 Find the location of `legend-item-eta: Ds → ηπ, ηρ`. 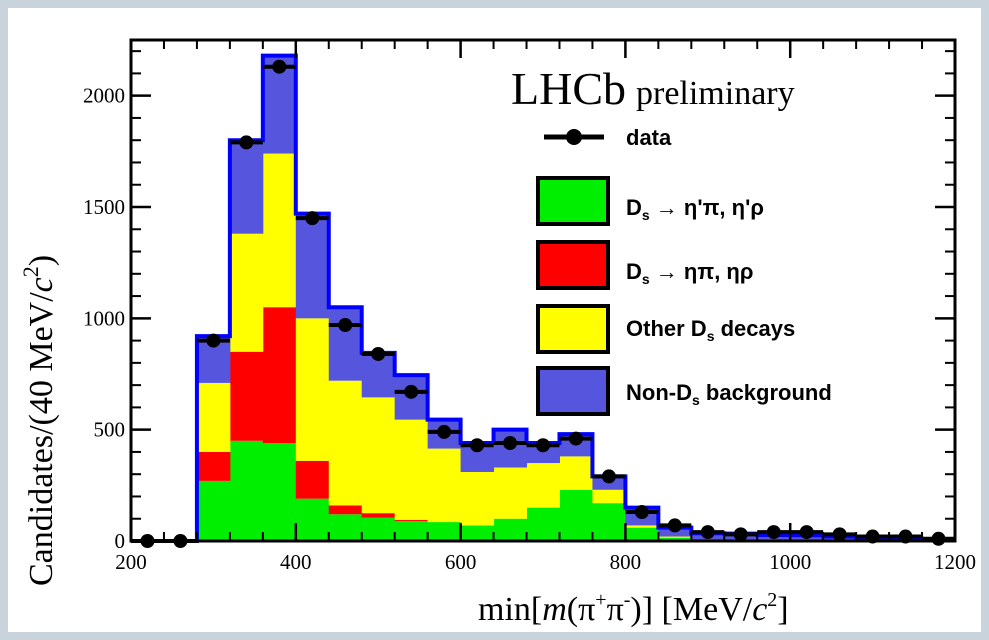

legend-item-eta: Ds → ηπ, ηρ is located at coordinates (644, 265).